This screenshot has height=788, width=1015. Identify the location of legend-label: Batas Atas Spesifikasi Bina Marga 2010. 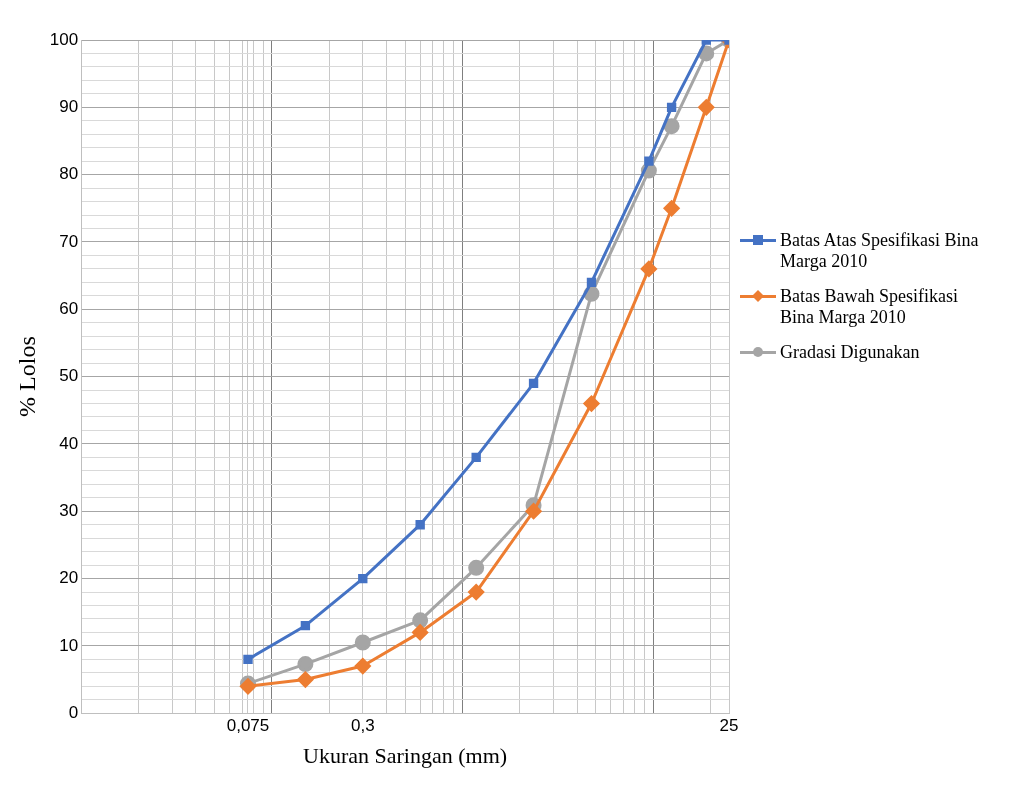
(880, 251).